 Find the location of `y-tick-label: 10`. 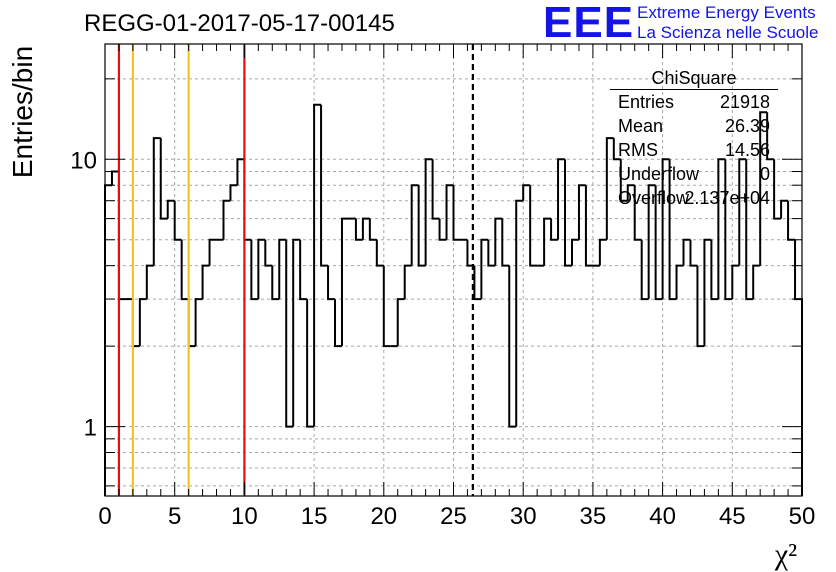

y-tick-label: 10 is located at coordinates (83, 160).